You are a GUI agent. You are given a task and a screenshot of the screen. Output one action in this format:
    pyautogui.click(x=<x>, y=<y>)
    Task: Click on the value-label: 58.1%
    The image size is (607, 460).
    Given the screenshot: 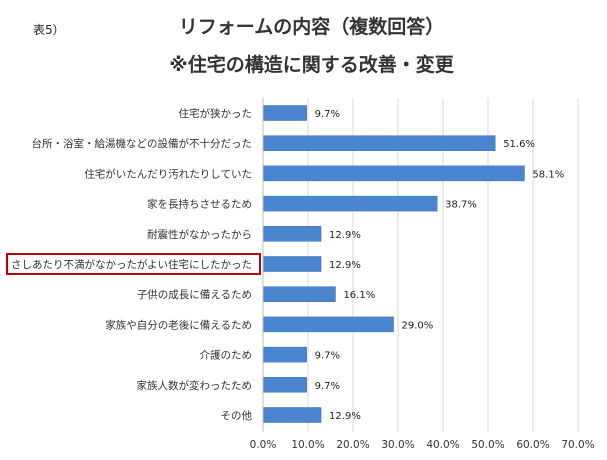 What is the action you would take?
    pyautogui.click(x=548, y=174)
    